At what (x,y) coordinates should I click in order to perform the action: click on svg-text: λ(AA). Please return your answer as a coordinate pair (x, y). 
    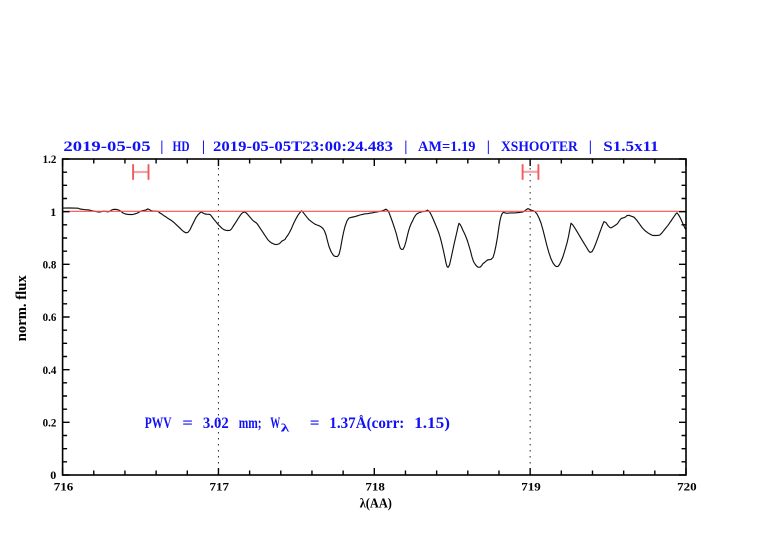
    Looking at the image, I should click on (376, 503).